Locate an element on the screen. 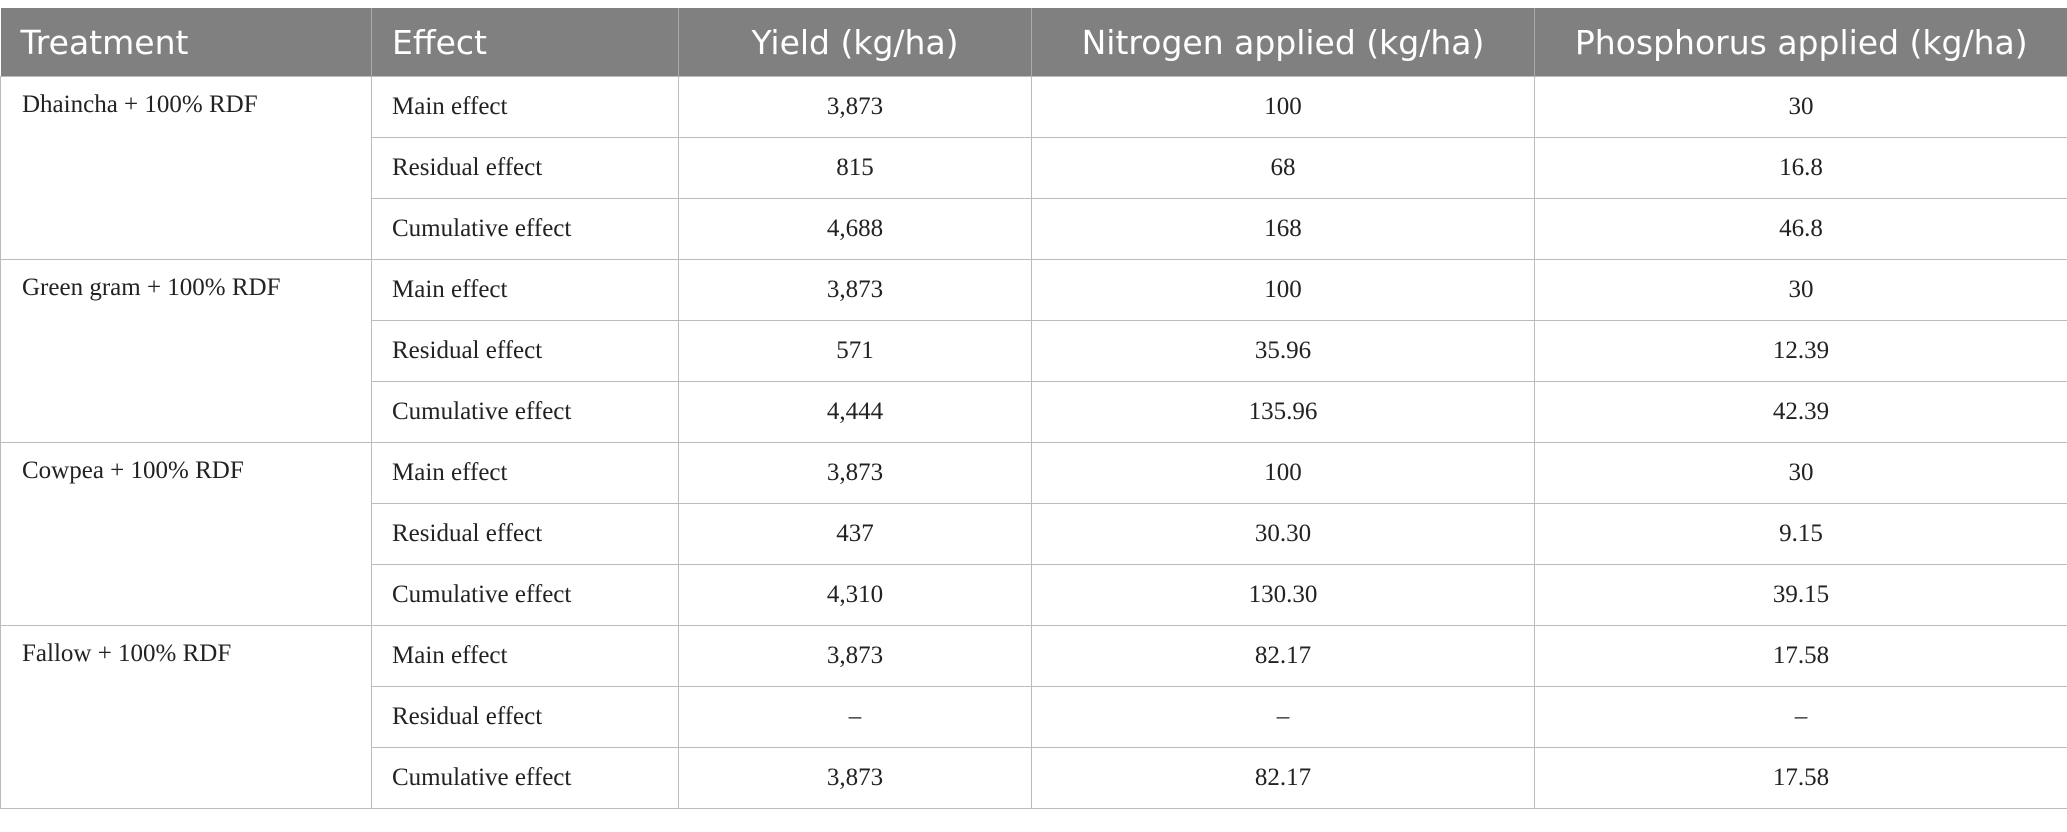 This screenshot has height=832, width=2067. phosphorus-cell: 39.15 is located at coordinates (1800, 595).